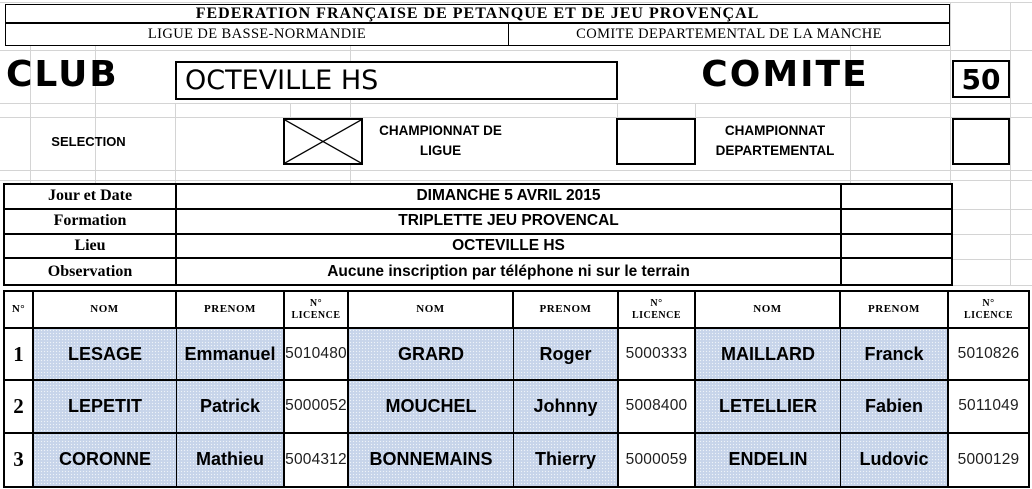  I want to click on x-mark-icon, so click(323, 141).